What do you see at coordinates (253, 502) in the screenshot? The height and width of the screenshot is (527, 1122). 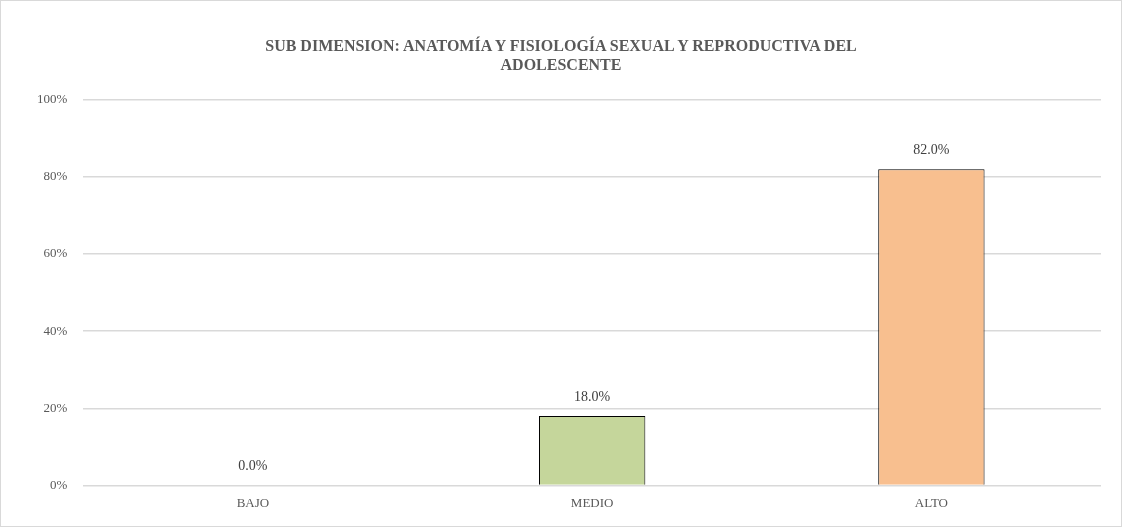 I see `x-tick-label: BAJO` at bounding box center [253, 502].